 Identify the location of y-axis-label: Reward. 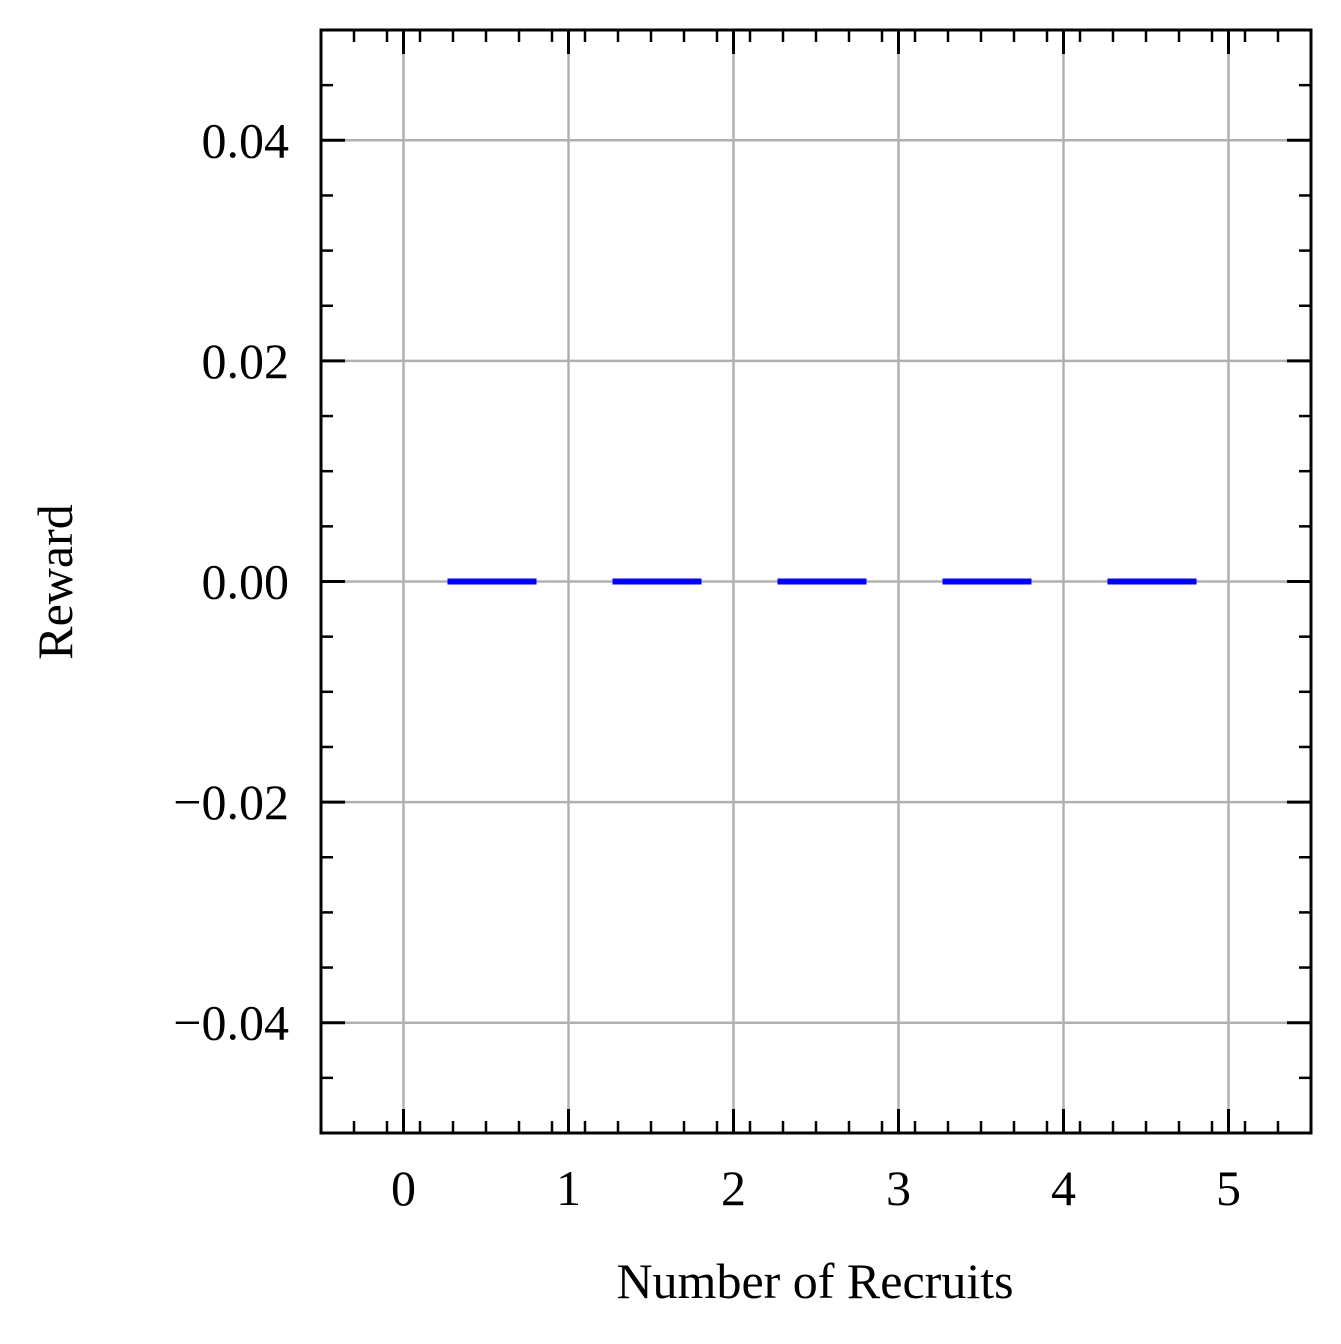
(55, 582).